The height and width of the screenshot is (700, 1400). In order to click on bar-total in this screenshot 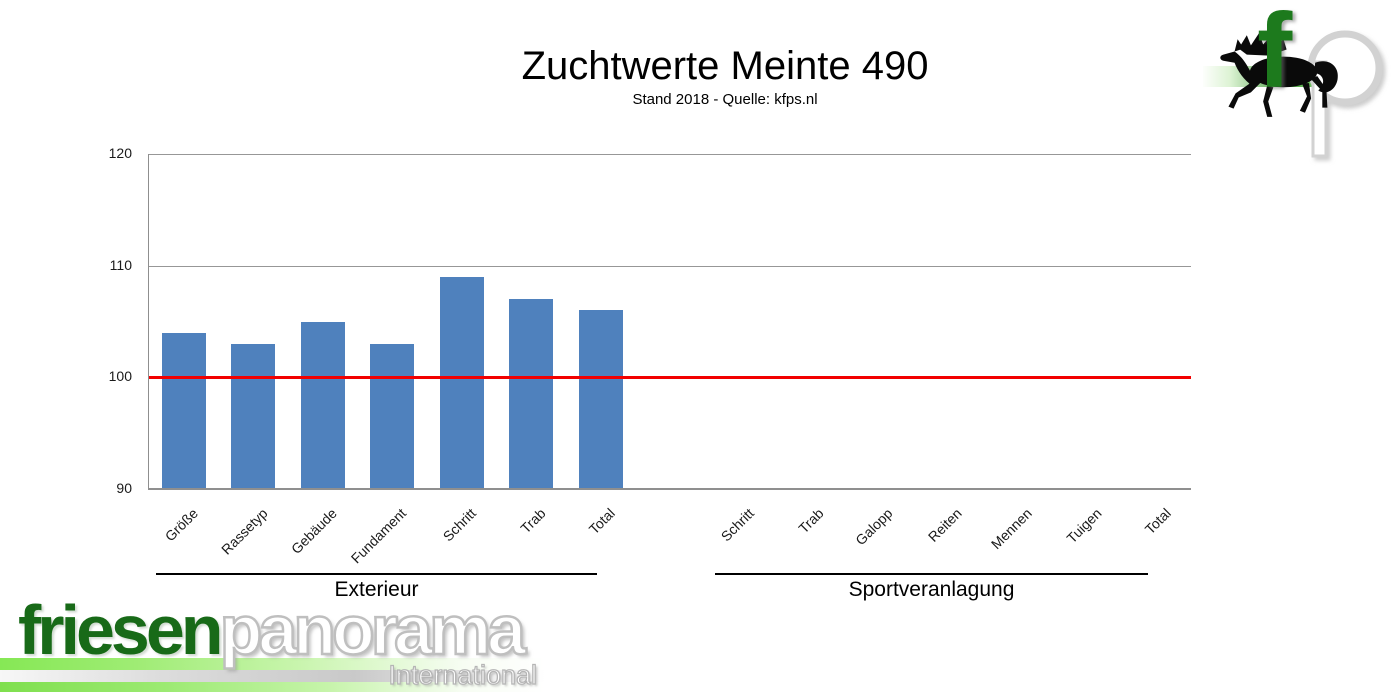, I will do `click(601, 399)`.